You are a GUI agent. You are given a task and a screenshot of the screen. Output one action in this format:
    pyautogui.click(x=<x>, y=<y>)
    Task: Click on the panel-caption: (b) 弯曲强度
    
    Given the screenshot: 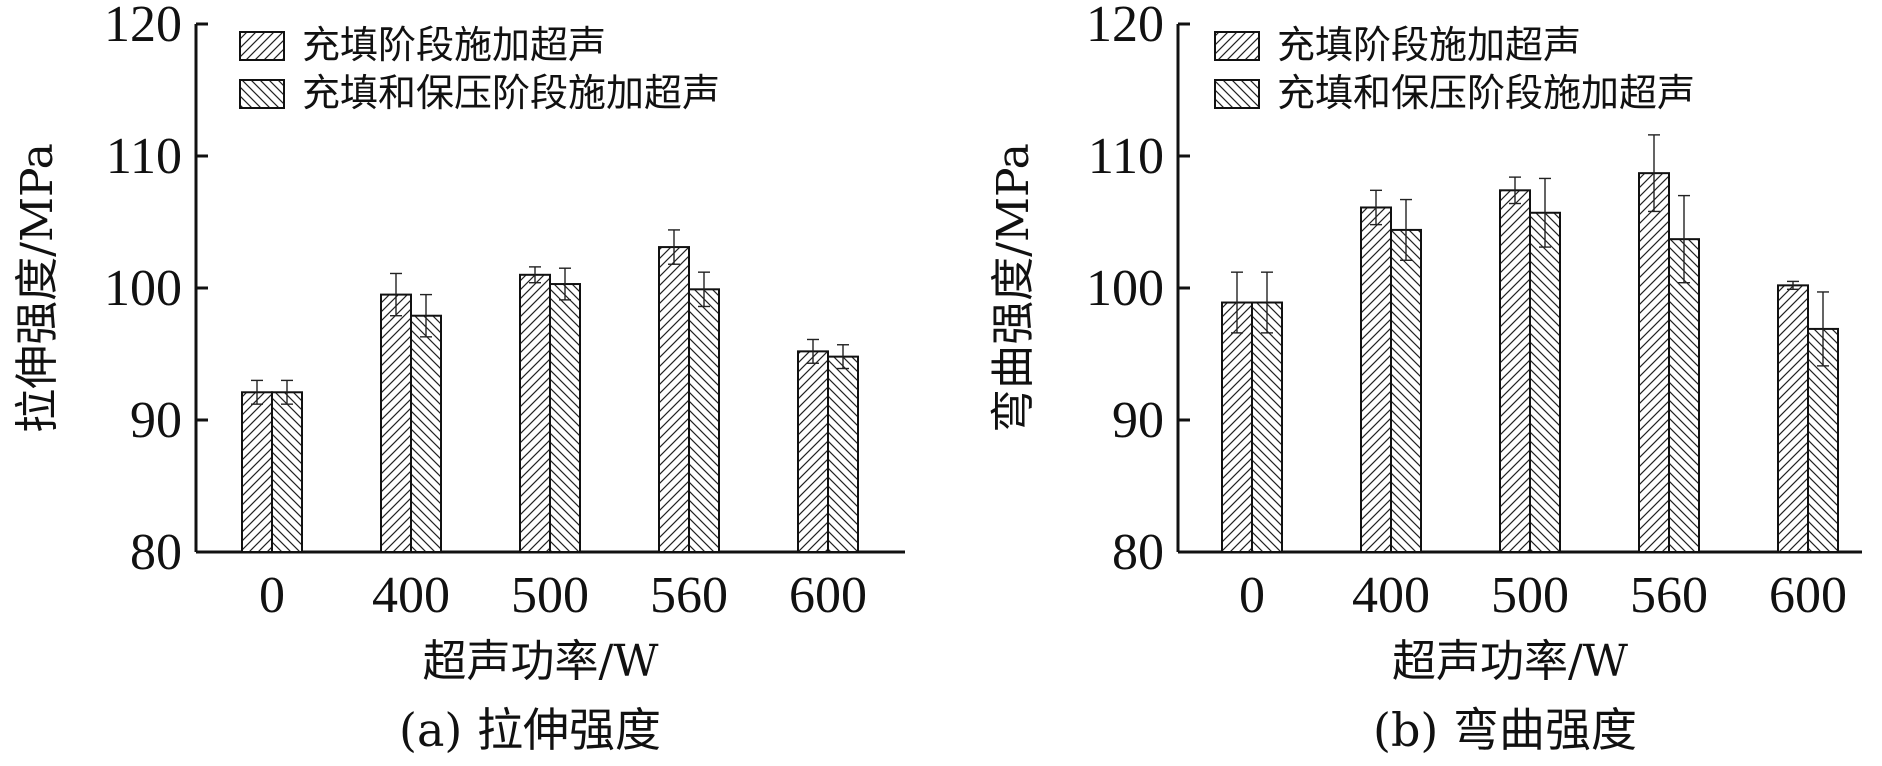 What is the action you would take?
    pyautogui.click(x=1505, y=730)
    